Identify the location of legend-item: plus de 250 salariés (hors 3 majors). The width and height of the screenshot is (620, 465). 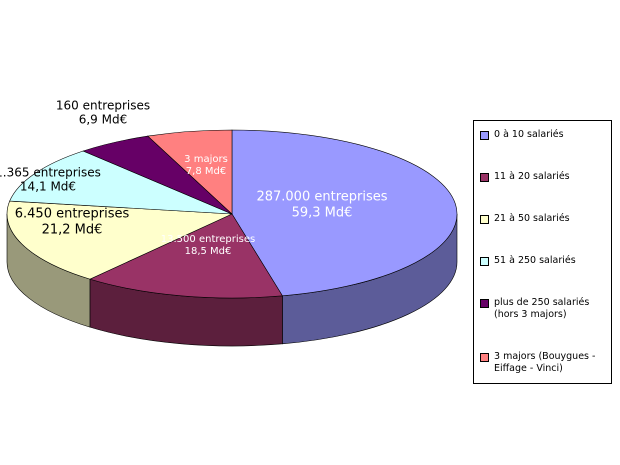
(542, 309).